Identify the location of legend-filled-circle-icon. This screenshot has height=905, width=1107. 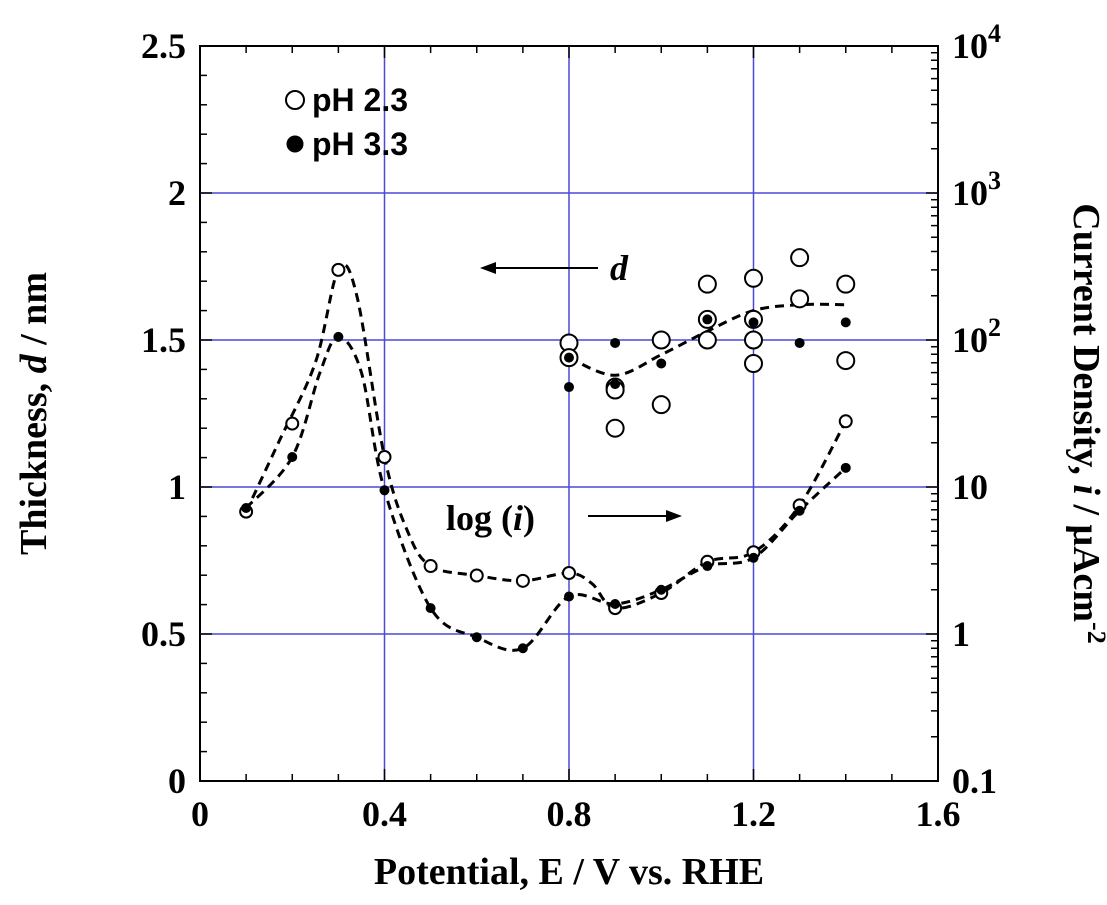
(295, 144).